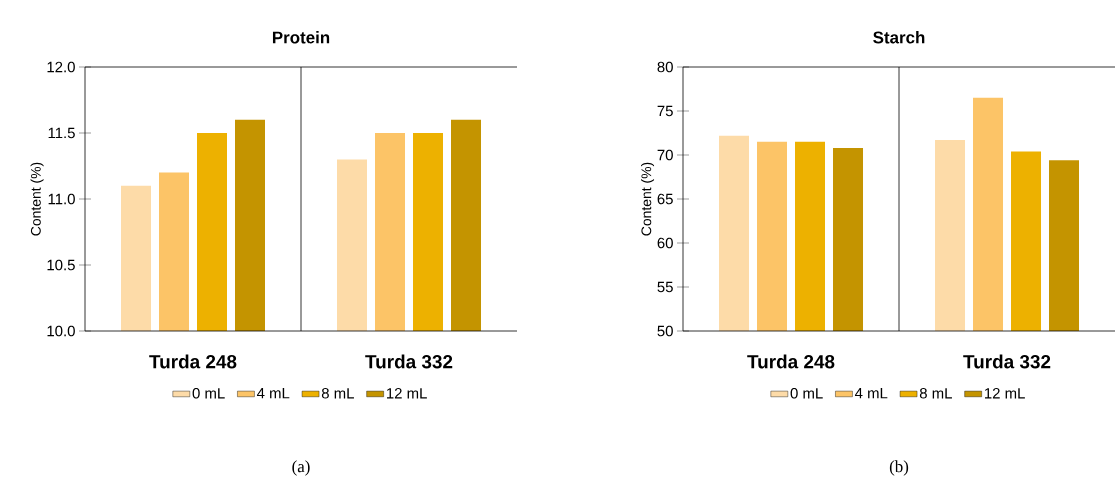 The image size is (1118, 482). What do you see at coordinates (301, 37) in the screenshot?
I see `chart-title: Protein` at bounding box center [301, 37].